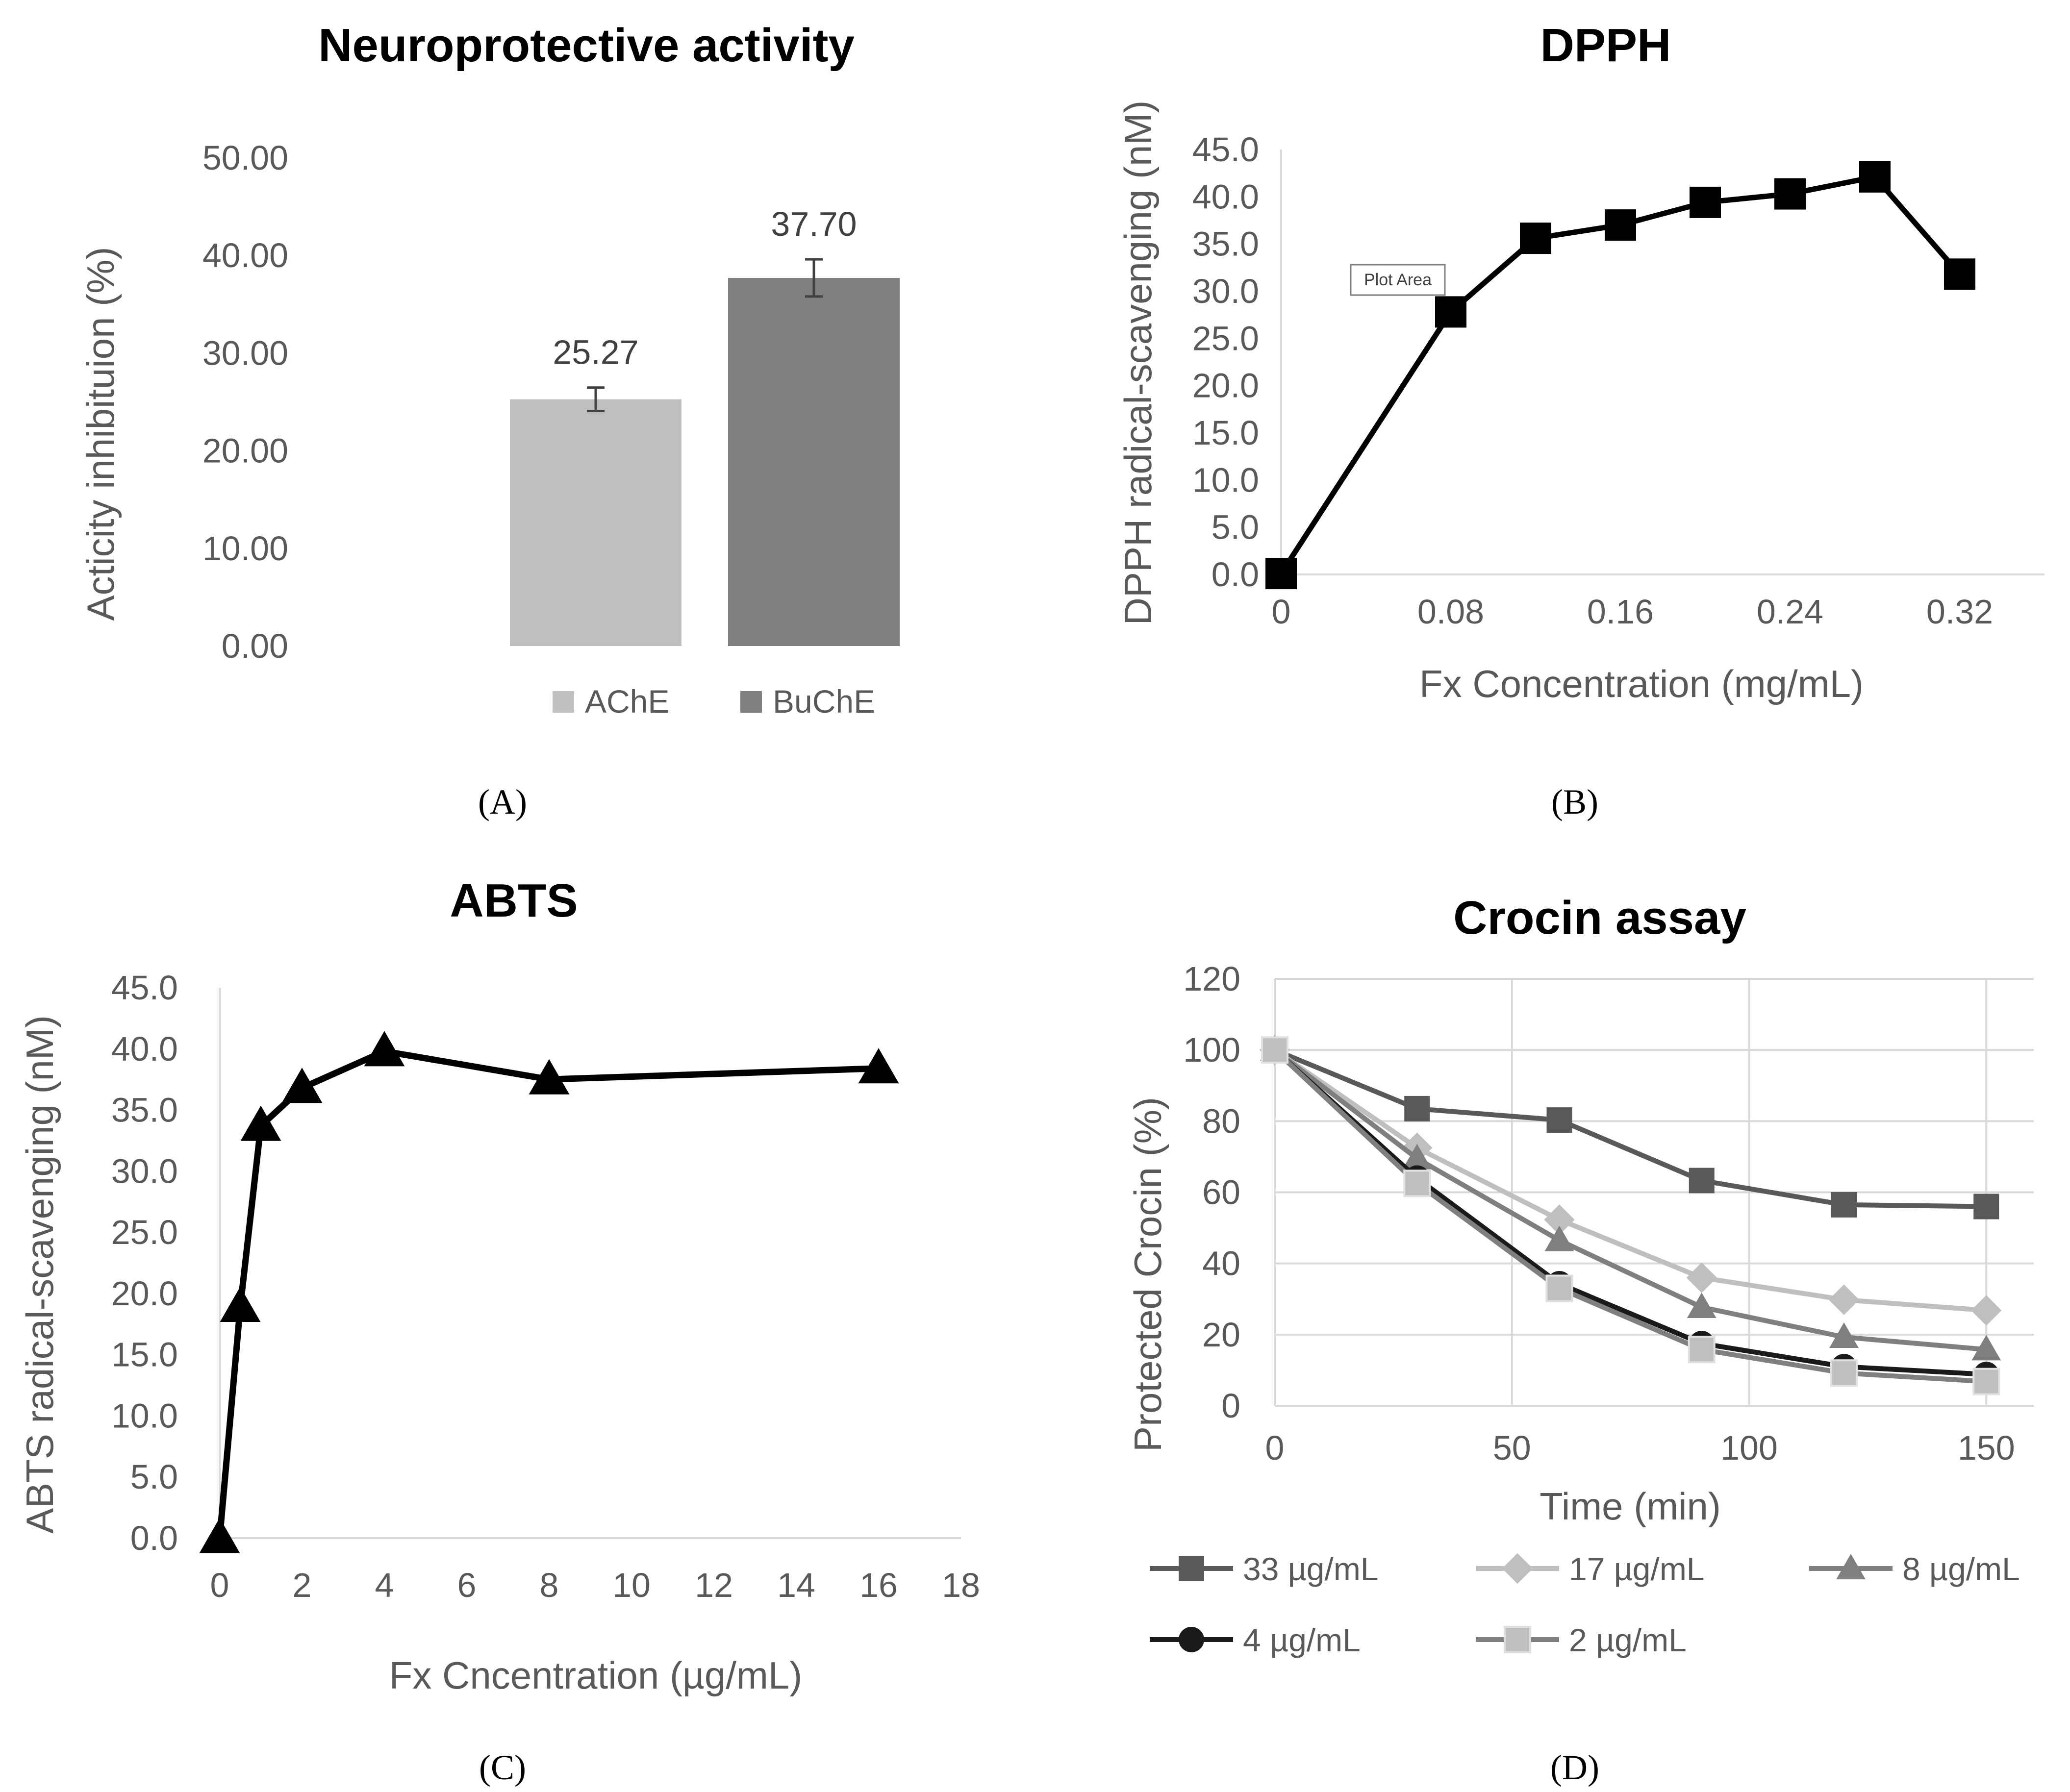 This screenshot has height=1792, width=2070. Describe the element at coordinates (1574, 1768) in the screenshot. I see `panel-label-d: (D)` at that location.